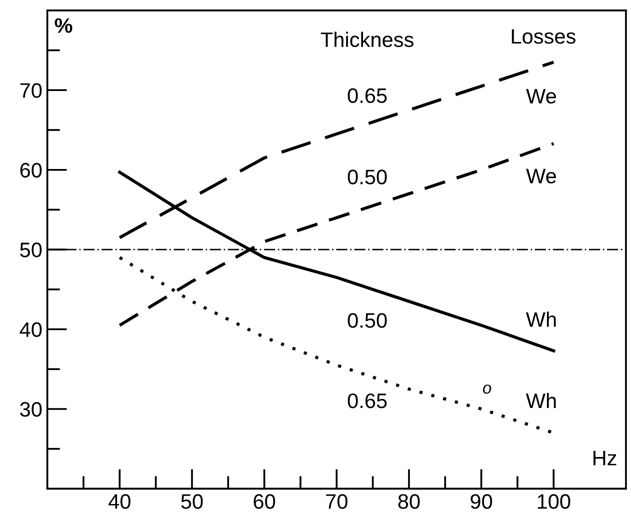 The height and width of the screenshot is (521, 631). I want to click on annotation: o, so click(487, 389).